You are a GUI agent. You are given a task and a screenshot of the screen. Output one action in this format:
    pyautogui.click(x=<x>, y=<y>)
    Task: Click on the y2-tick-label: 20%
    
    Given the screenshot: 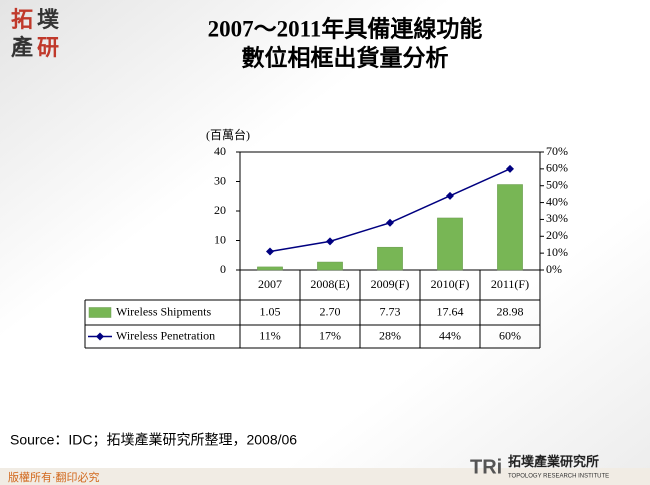 What is the action you would take?
    pyautogui.click(x=557, y=235)
    